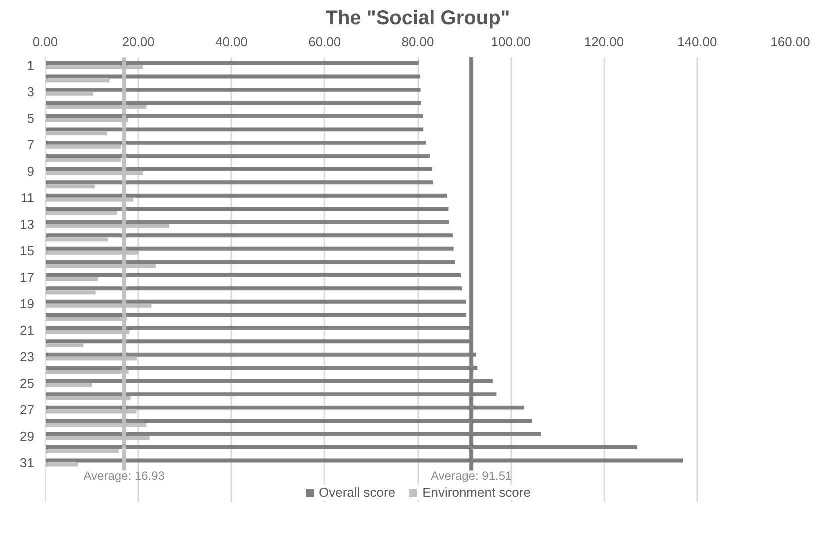 This screenshot has height=549, width=830. Describe the element at coordinates (31, 92) in the screenshot. I see `y-tick-label: 3` at that location.